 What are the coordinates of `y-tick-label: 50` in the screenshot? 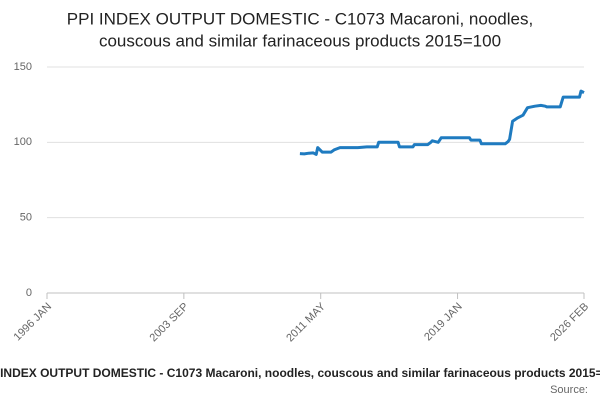 It's located at (26, 218).